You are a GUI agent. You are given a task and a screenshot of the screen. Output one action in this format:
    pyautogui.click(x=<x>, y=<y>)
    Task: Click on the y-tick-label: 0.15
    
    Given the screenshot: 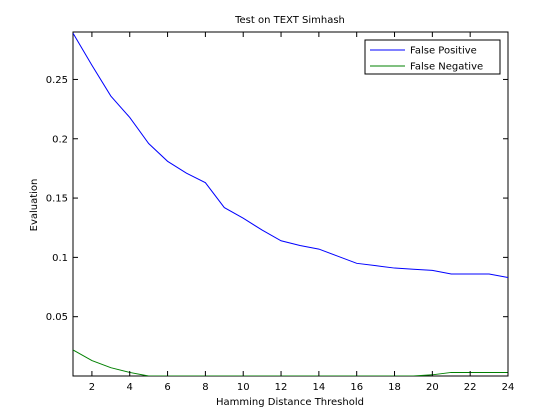 What is the action you would take?
    pyautogui.click(x=57, y=199)
    